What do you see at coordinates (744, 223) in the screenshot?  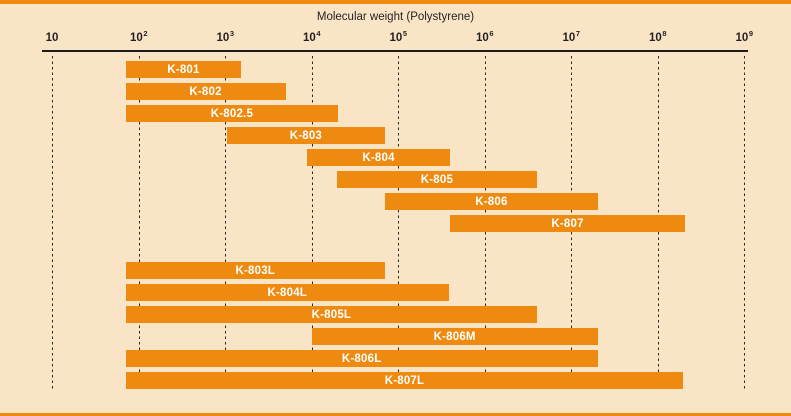 I see `gridline-10e9` at bounding box center [744, 223].